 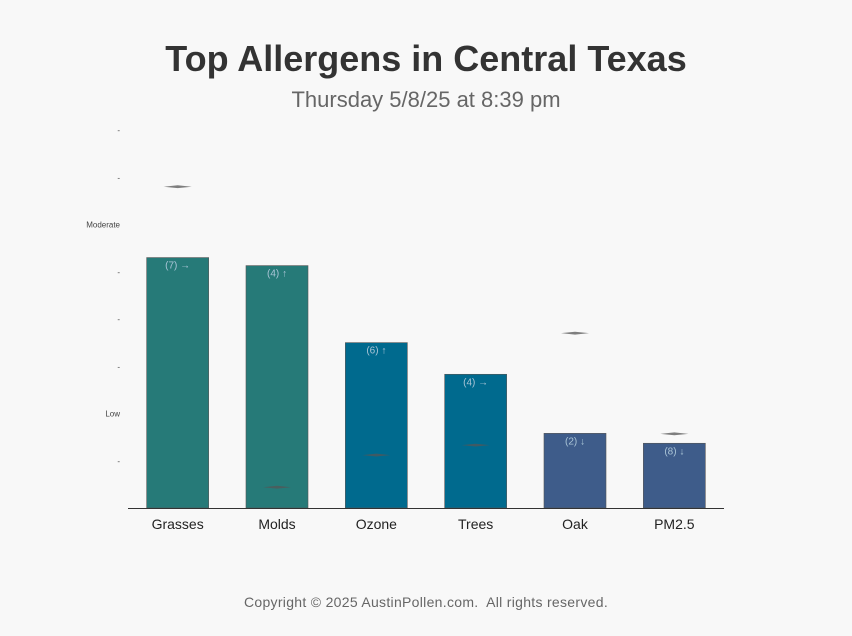 I want to click on x-tick-label: PM2.5, so click(x=674, y=524).